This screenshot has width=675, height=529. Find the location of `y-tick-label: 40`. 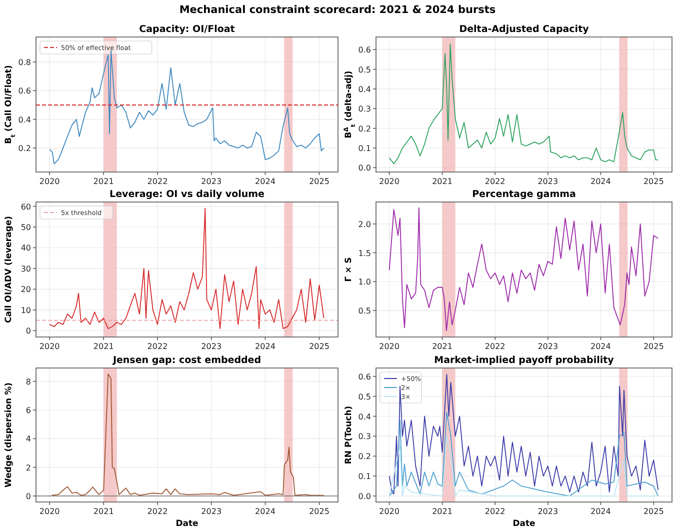

y-tick-label: 40 is located at coordinates (25, 248).